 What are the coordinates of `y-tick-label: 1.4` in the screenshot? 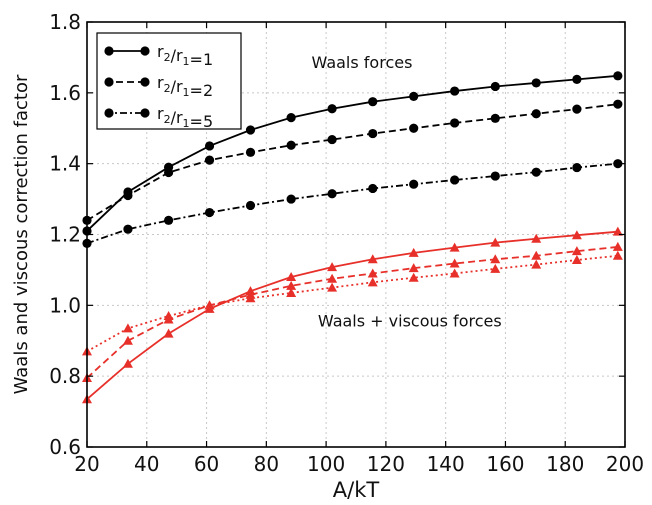 It's located at (65, 164).